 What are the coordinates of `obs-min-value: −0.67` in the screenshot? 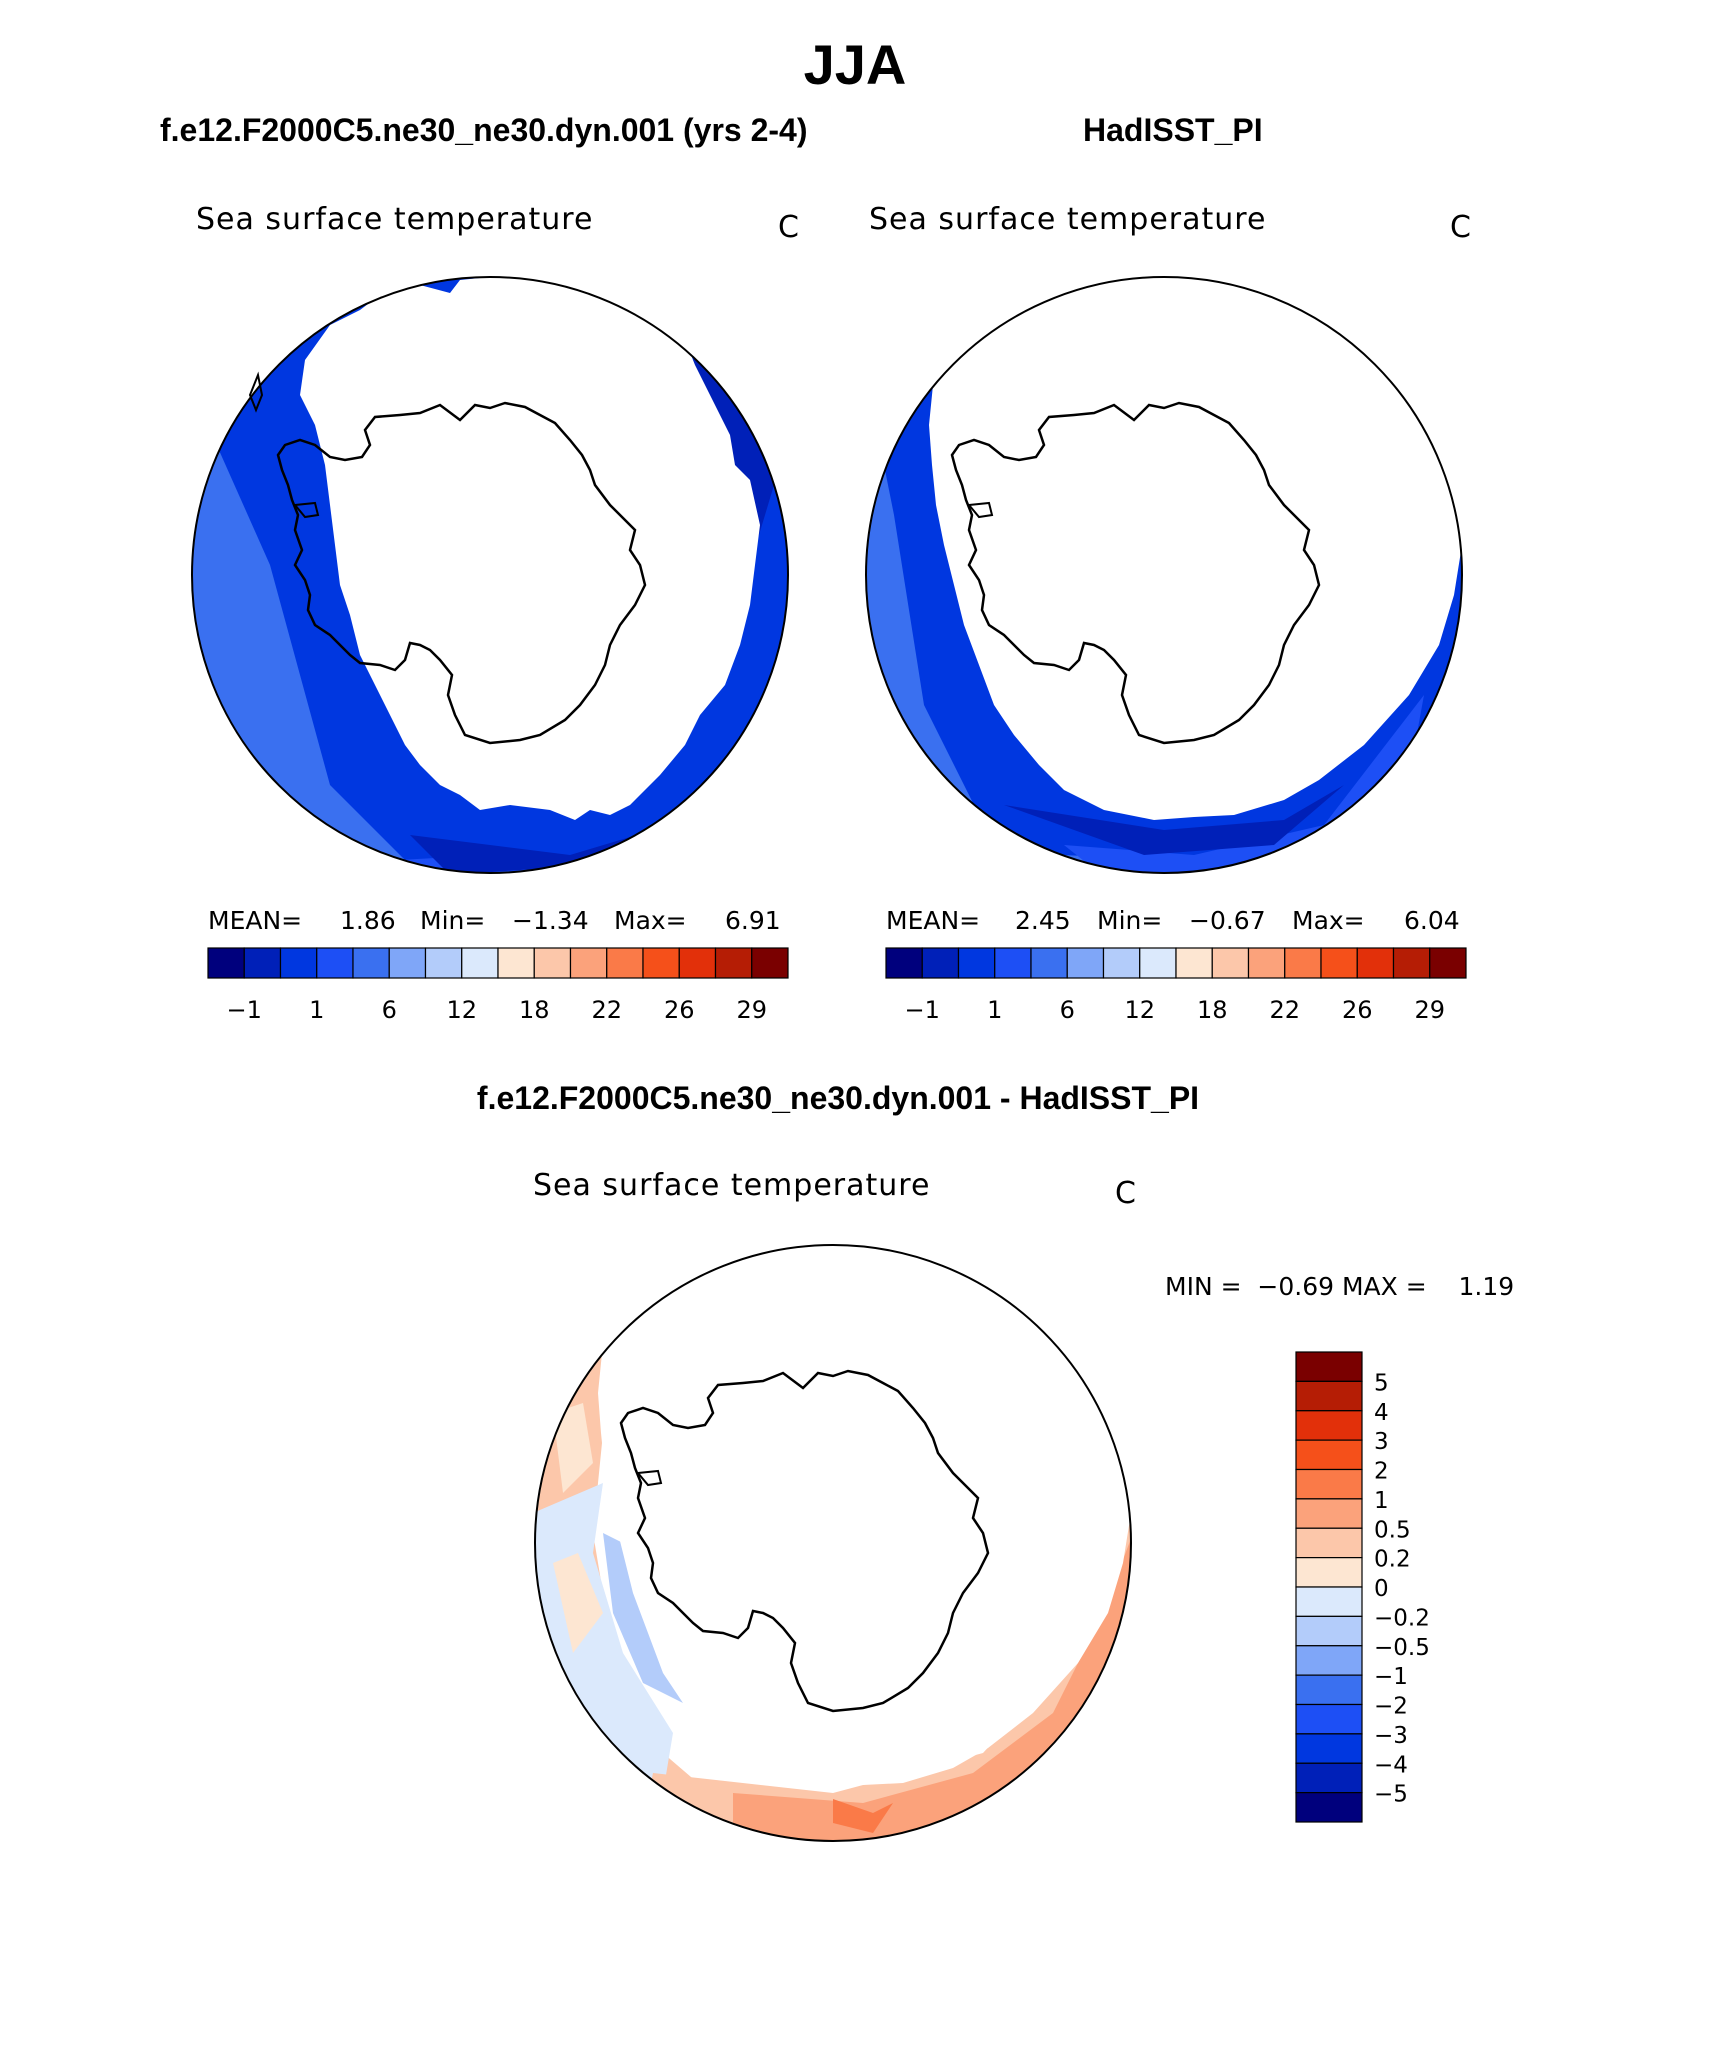 It's located at (1227, 920).